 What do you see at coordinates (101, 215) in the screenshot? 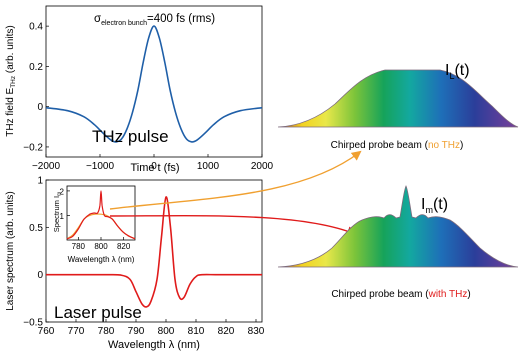
I see `inset-with-thz-curve` at bounding box center [101, 215].